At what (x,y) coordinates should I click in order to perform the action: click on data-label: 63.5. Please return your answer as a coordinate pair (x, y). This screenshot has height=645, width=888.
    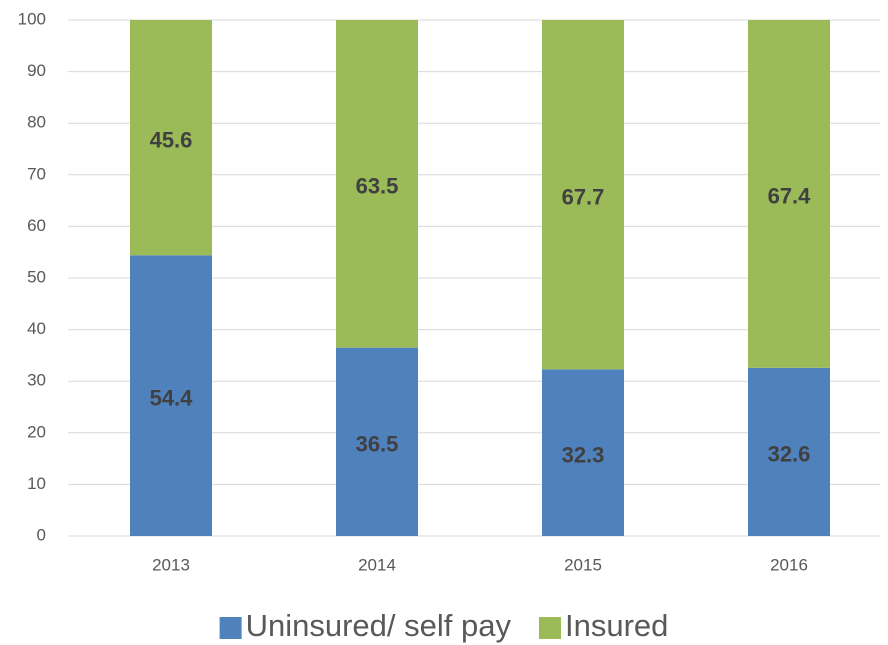
    Looking at the image, I should click on (377, 186).